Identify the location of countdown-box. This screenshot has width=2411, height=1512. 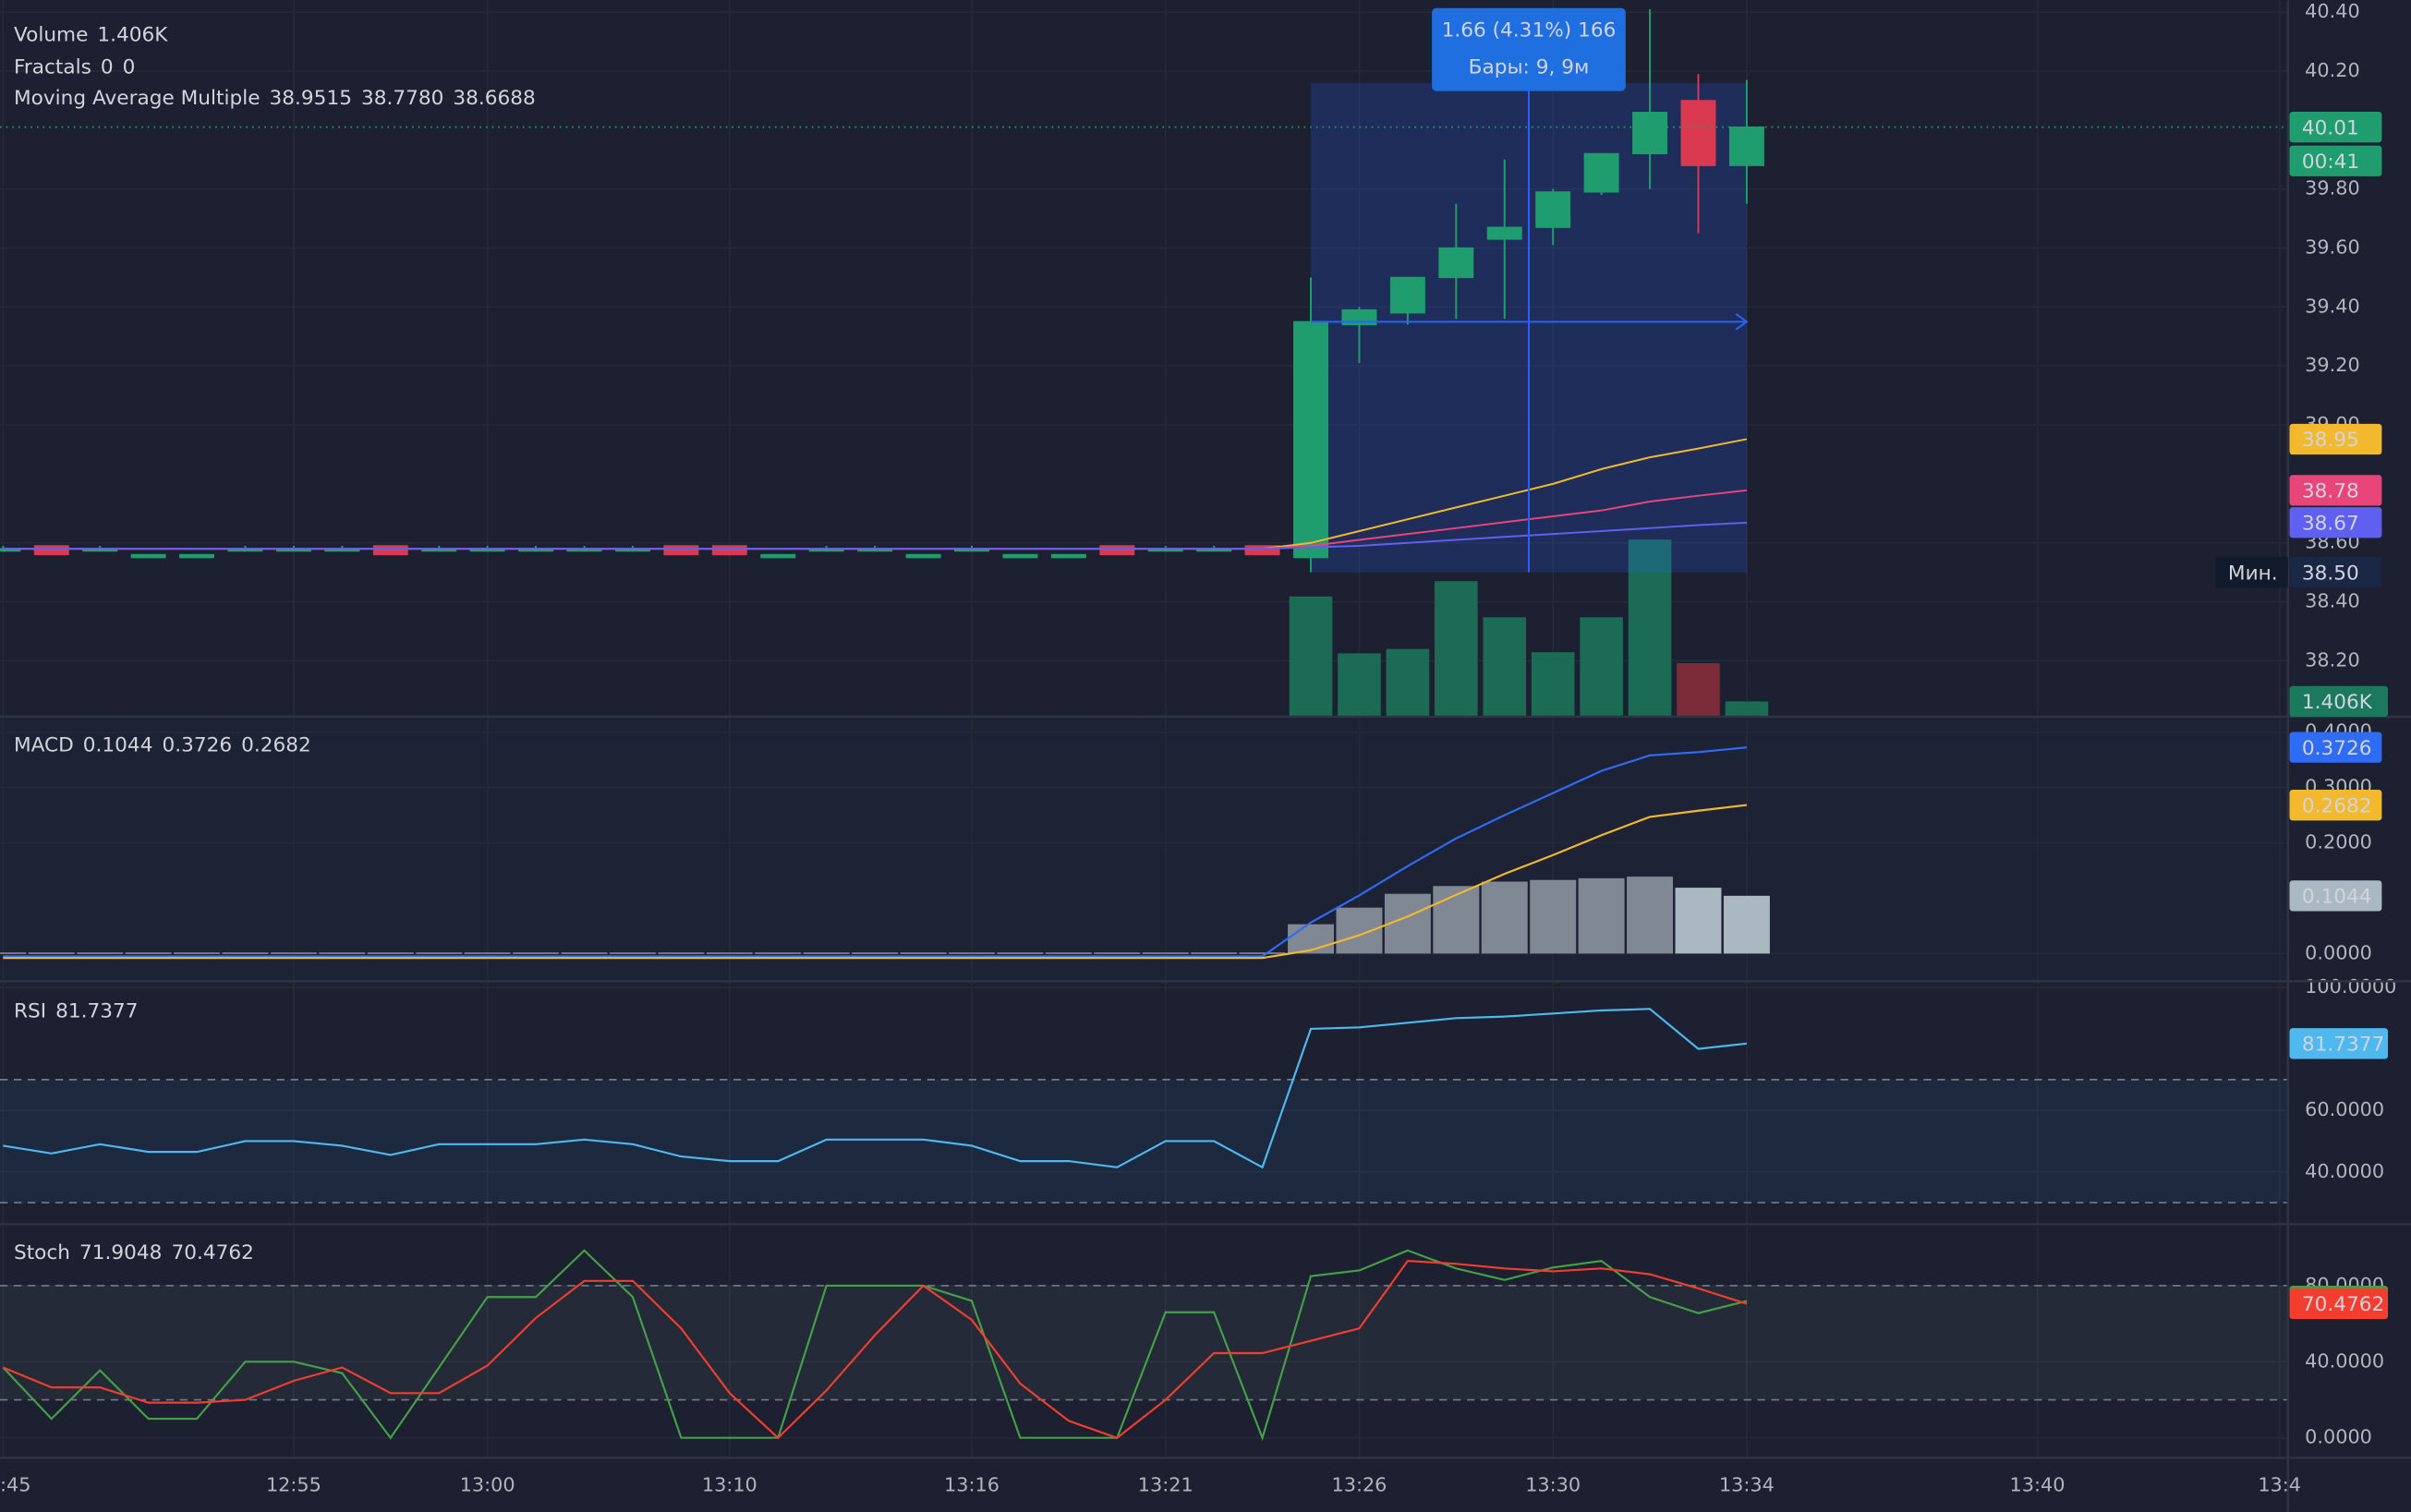
(2335, 160).